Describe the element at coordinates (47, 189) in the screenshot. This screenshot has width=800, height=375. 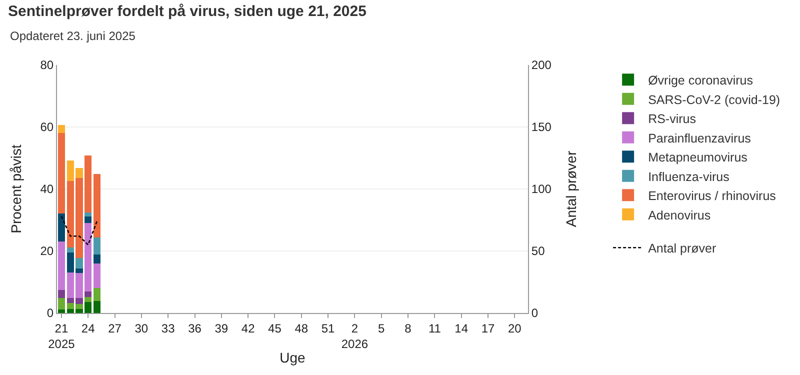
I see `y-tick-label: 40` at that location.